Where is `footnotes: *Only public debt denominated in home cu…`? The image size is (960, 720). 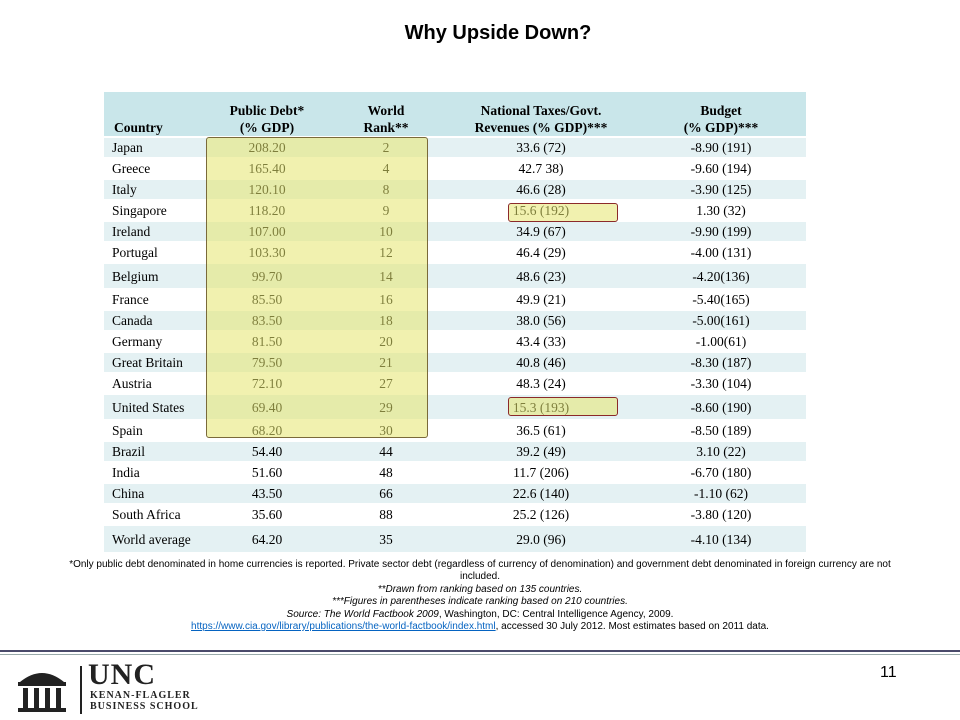
footnotes: *Only public debt denominated in home cu… is located at coordinates (480, 596).